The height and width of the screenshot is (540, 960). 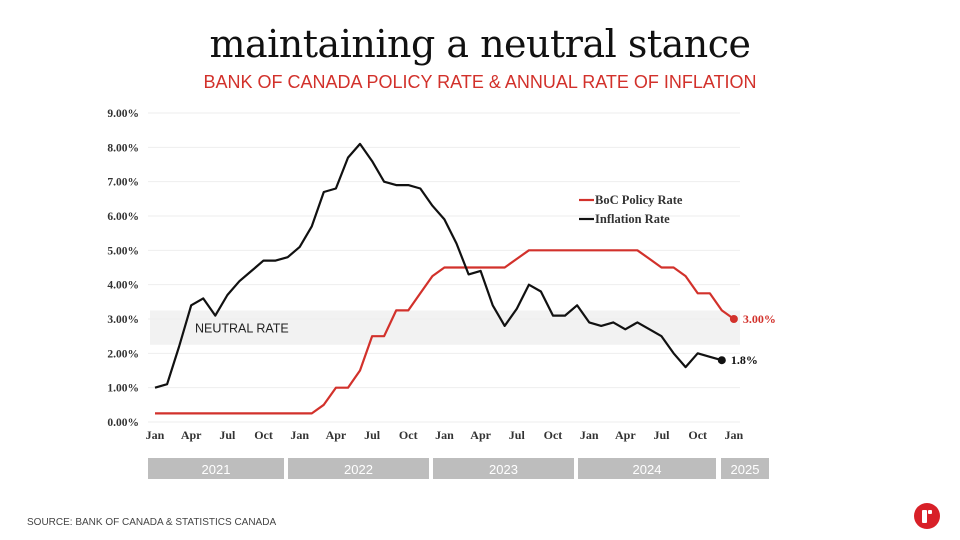 What do you see at coordinates (639, 200) in the screenshot?
I see `legend-label: BoC Policy Rate` at bounding box center [639, 200].